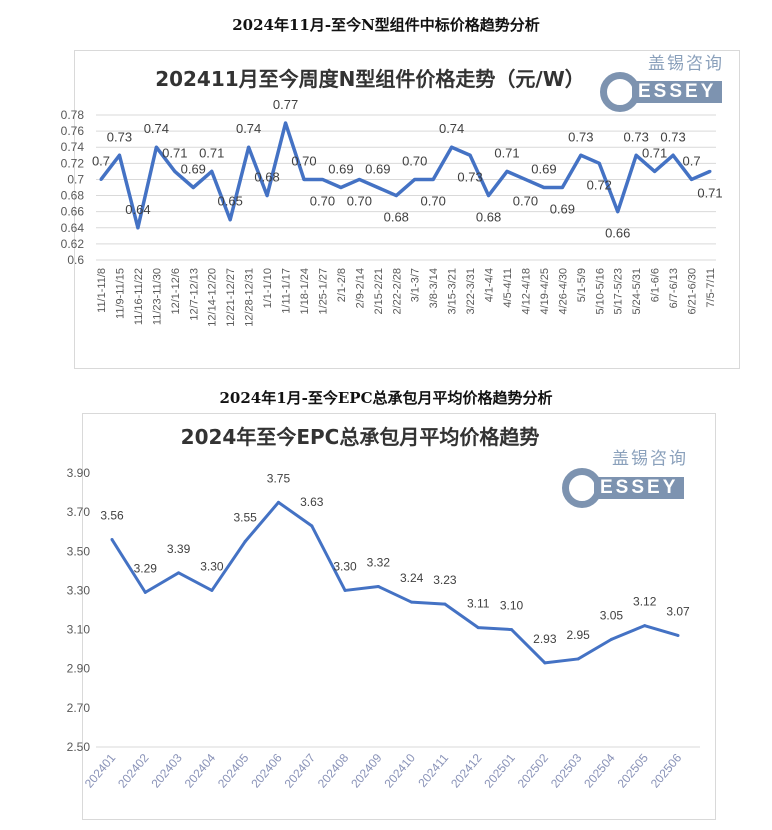 Image resolution: width=772 pixels, height=830 pixels. Describe the element at coordinates (471, 291) in the screenshot. I see `chart1-x-tick-label: 3/22-3/31` at that location.